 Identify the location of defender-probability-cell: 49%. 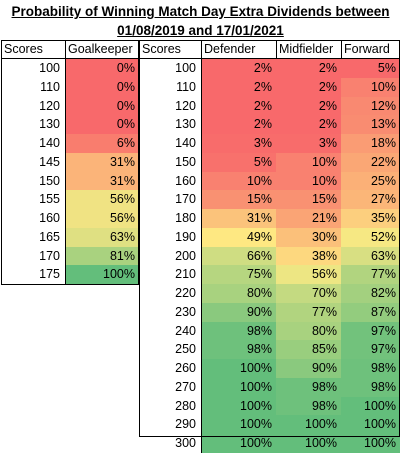
(238, 237).